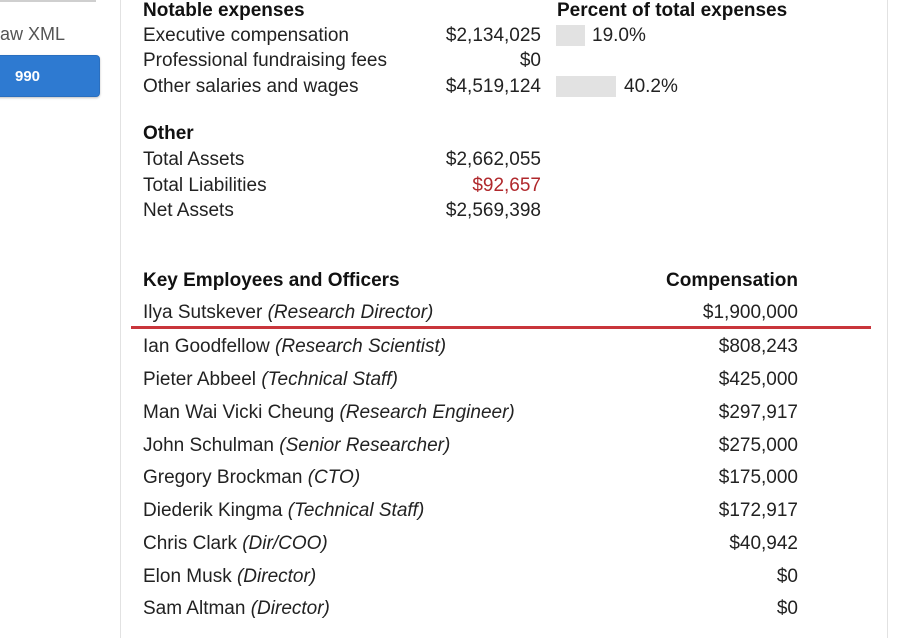 This screenshot has height=638, width=915. What do you see at coordinates (493, 86) in the screenshot?
I see `expense-value: $4,519,124` at bounding box center [493, 86].